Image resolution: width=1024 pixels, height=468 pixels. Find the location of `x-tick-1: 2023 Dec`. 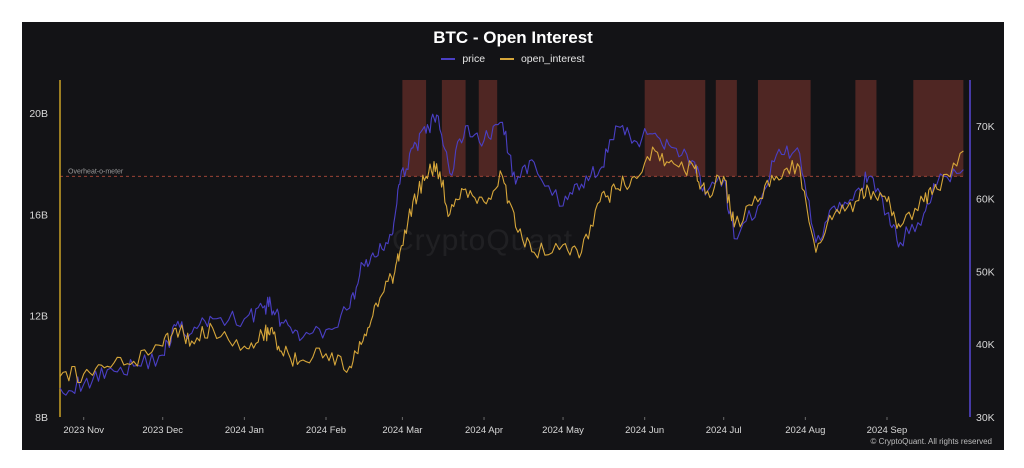

x-tick-1: 2023 Dec is located at coordinates (162, 430).